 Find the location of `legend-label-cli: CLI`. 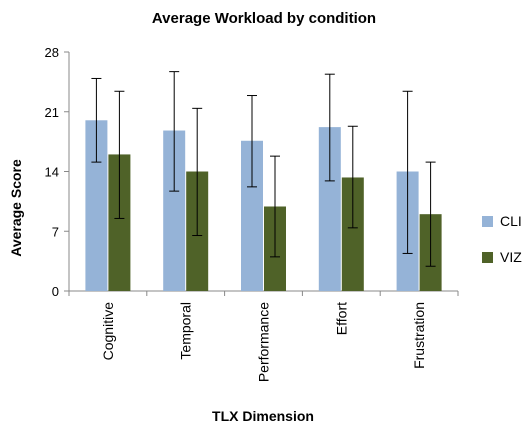

legend-label-cli: CLI is located at coordinates (511, 221).